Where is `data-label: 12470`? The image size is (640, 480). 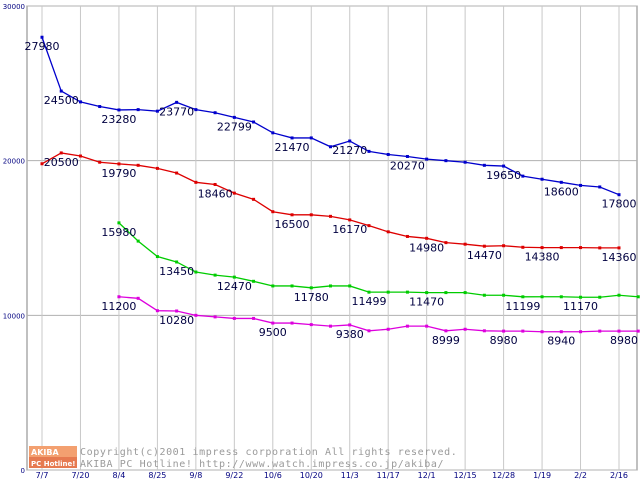
data-label: 12470 is located at coordinates (234, 286).